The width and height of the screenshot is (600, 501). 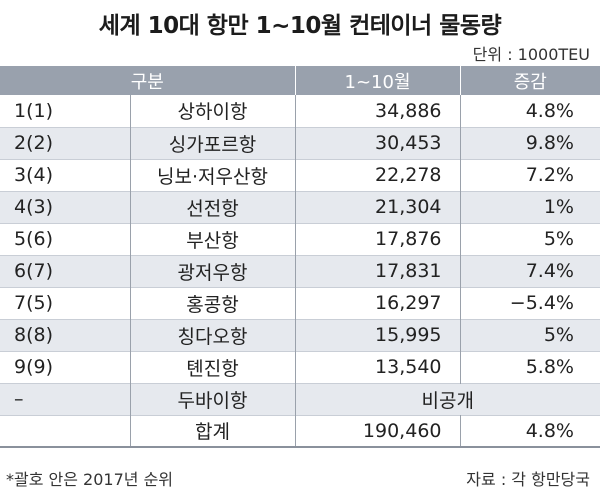 I want to click on rank-cell: 2(2), so click(x=34, y=143).